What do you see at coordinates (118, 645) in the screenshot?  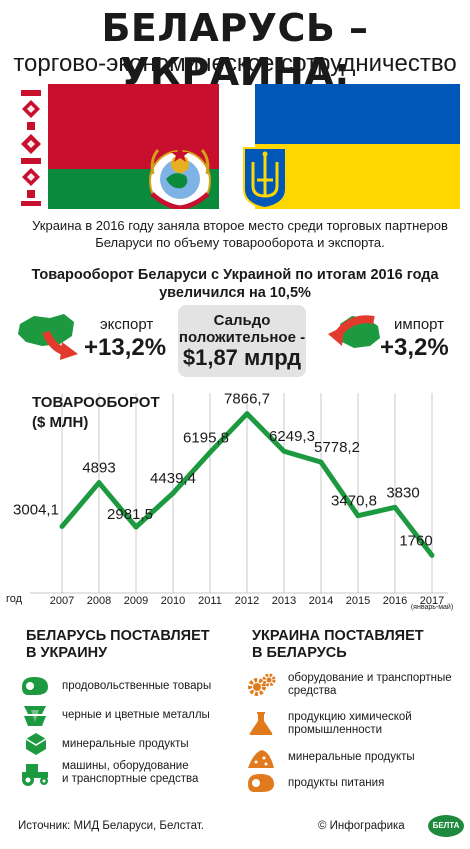 I see `exports-title: БЕЛАРУСЬ ПОСТАВЛЯЕТ В УКРАИНУ` at bounding box center [118, 645].